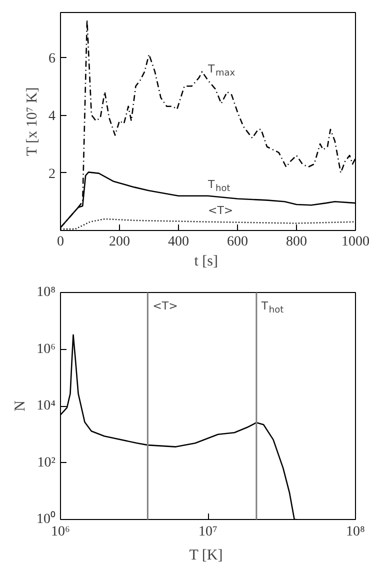  I want to click on y-axis-title: T [x 10⁷ K], so click(32, 121).